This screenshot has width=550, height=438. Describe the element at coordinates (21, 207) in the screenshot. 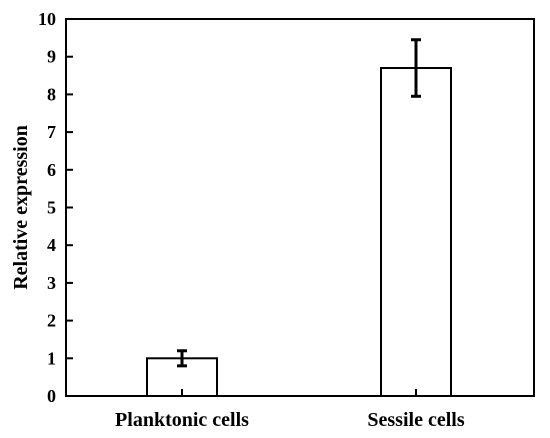

I see `y-axis-title: Relative expression` at that location.